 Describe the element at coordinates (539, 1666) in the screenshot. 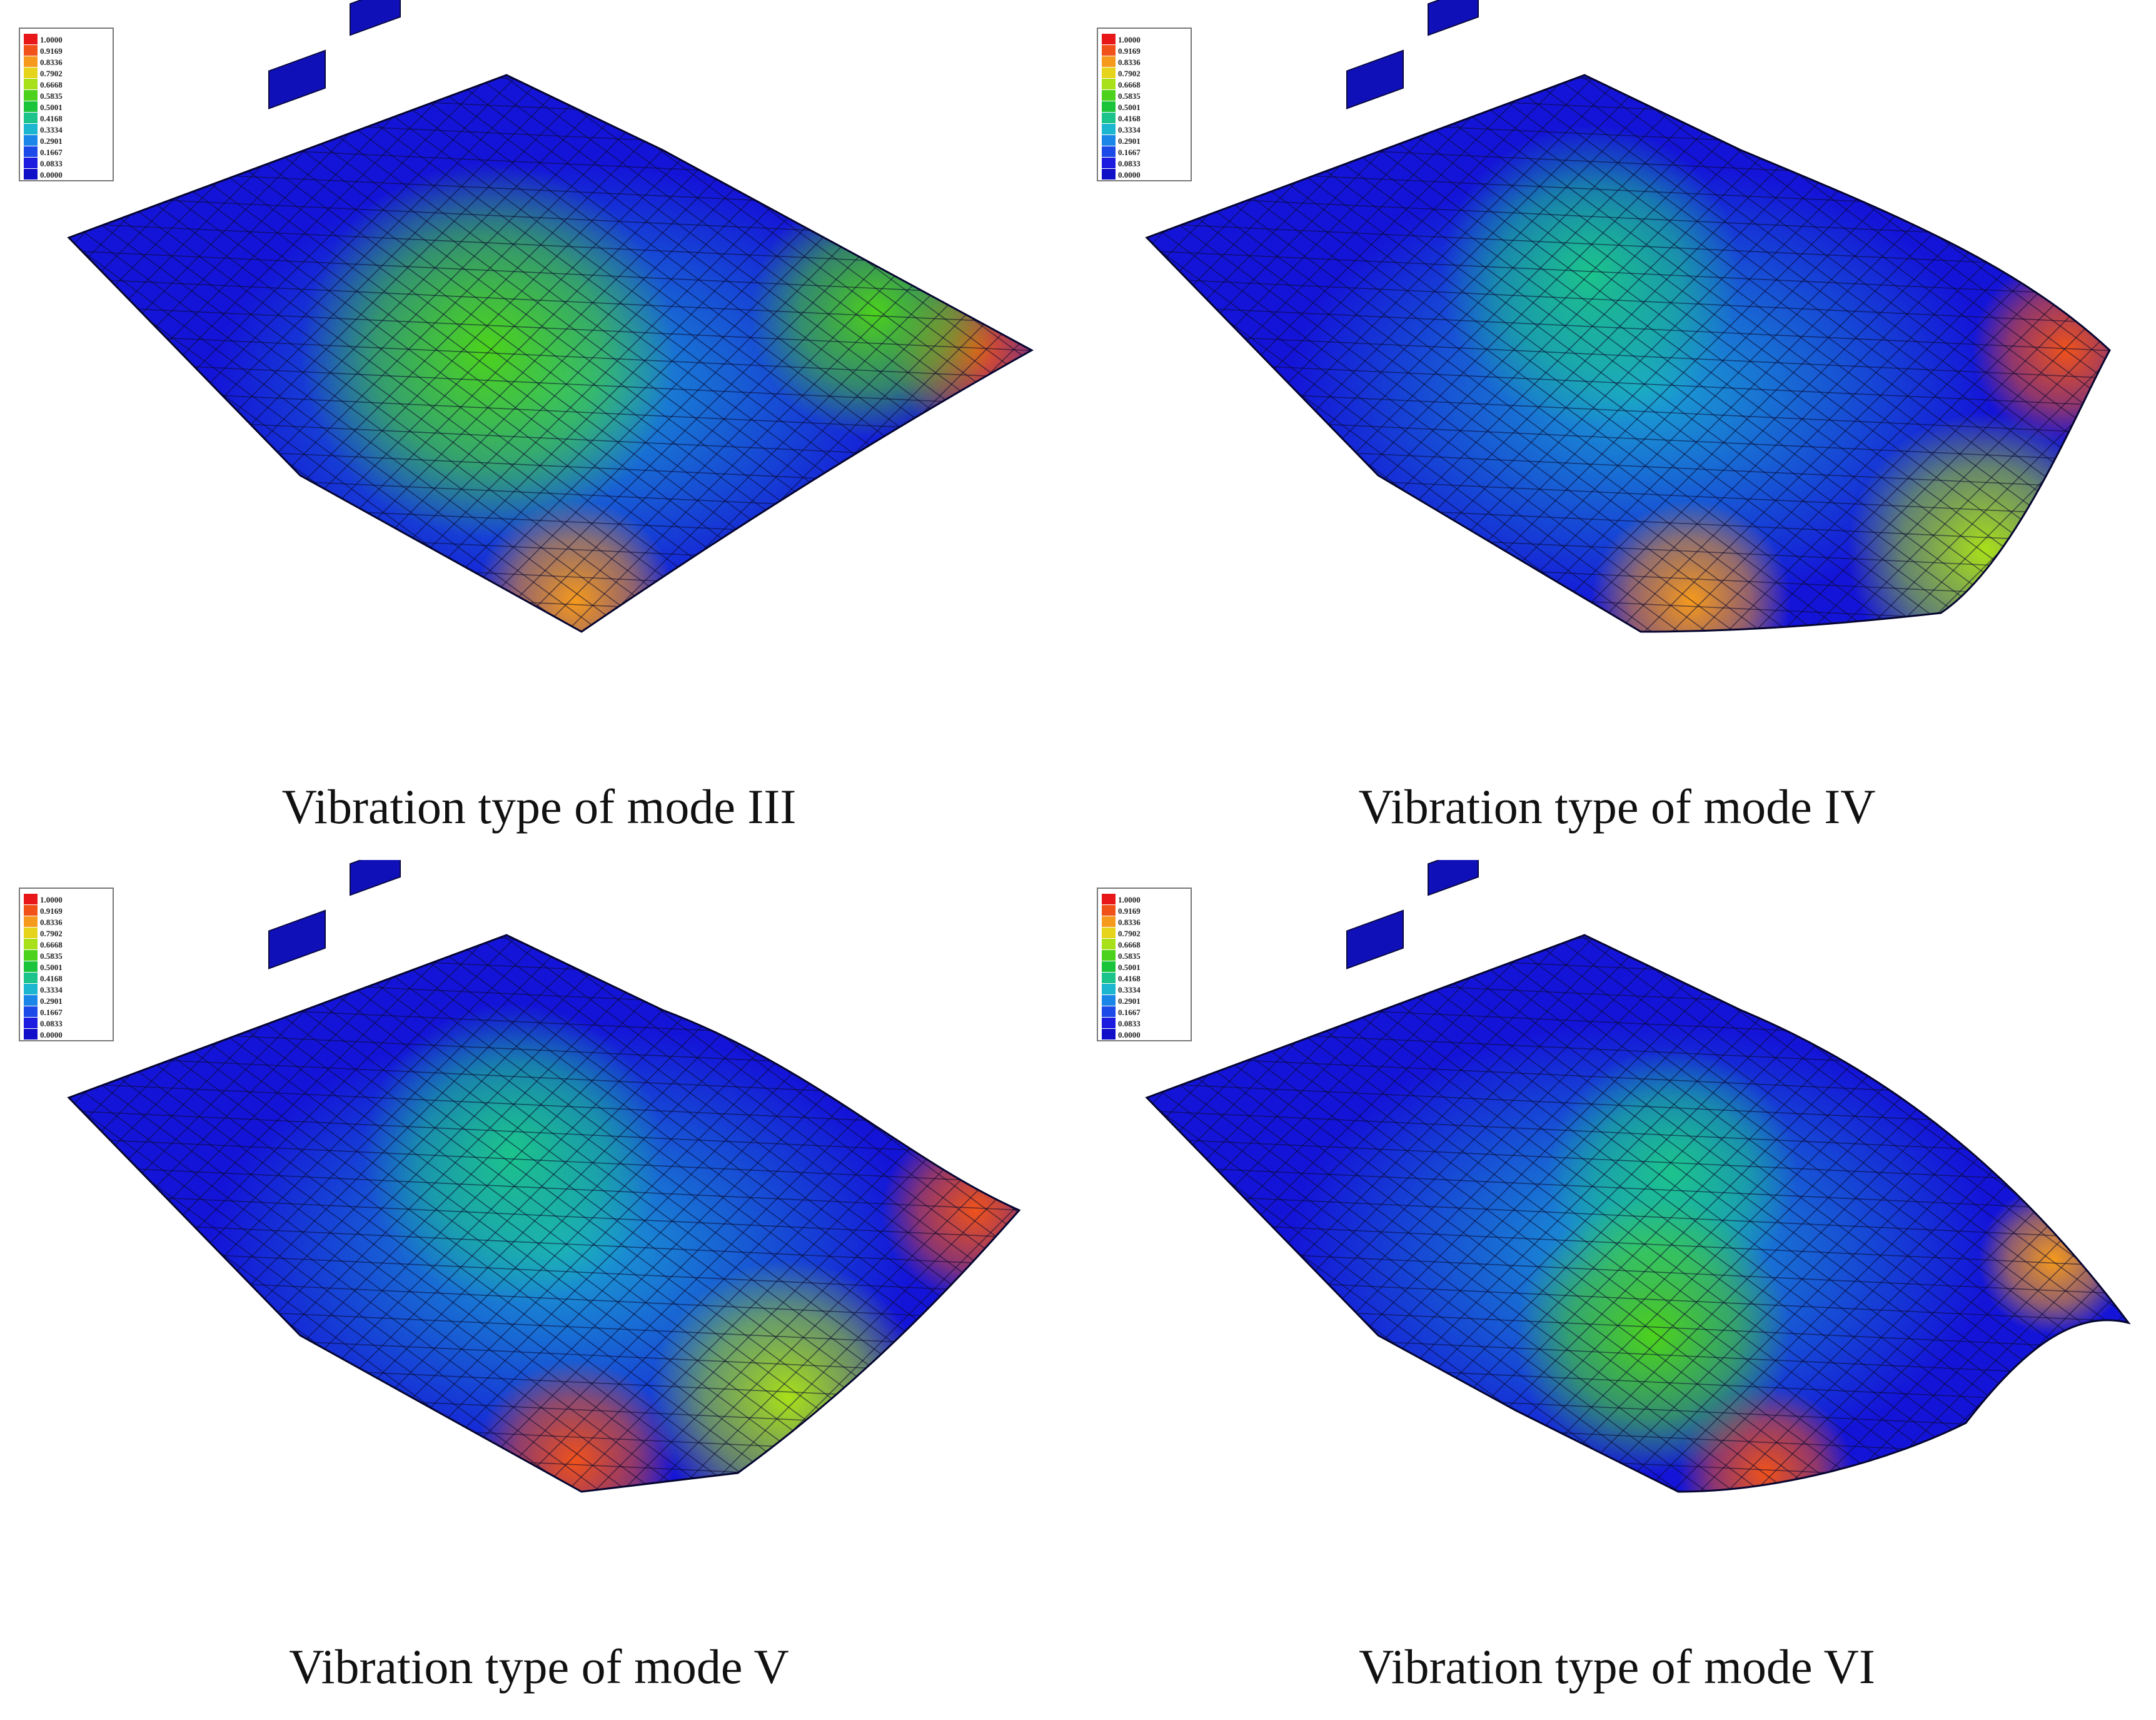

I see `panel-caption: Vibration type of mode V` at that location.